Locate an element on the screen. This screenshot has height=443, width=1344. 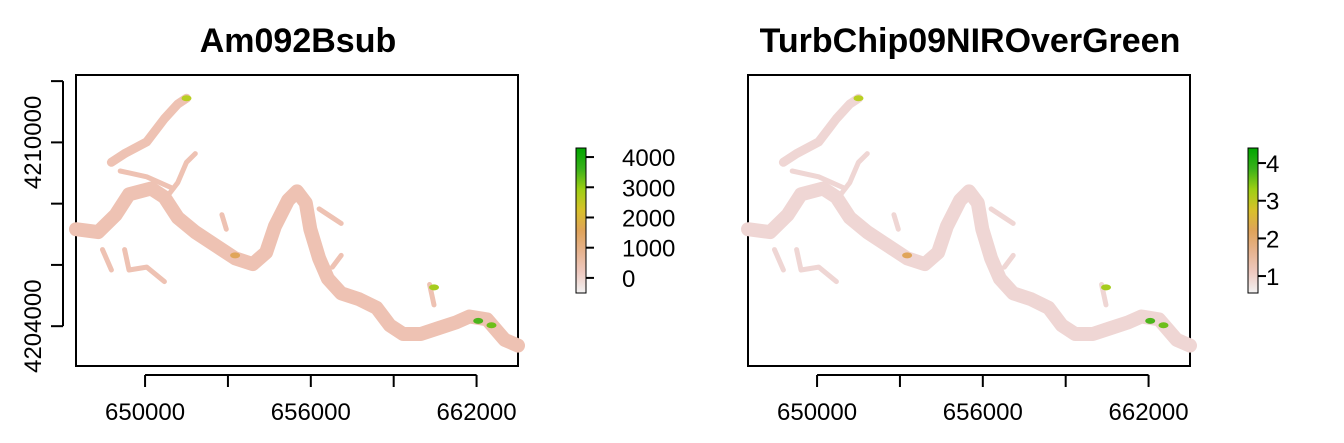
legend-tick-label: 3000 is located at coordinates (648, 188).